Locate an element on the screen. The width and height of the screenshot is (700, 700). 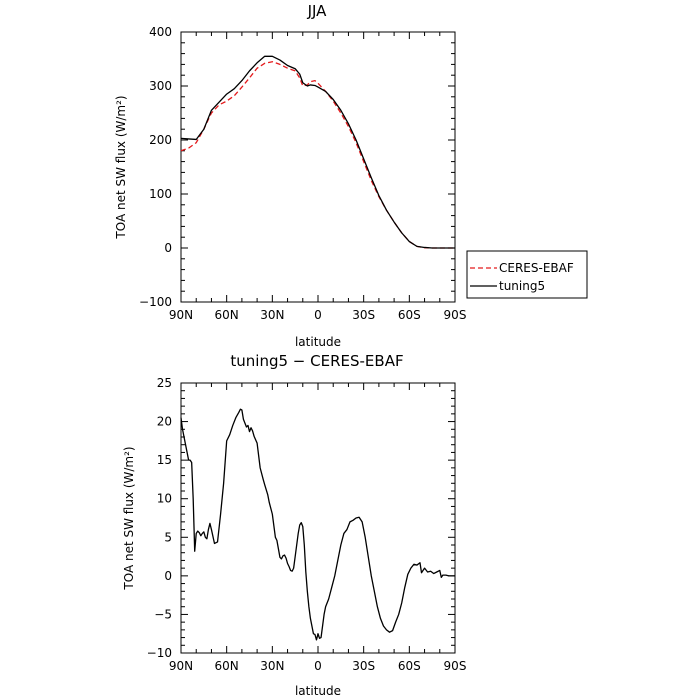
bottom-y-tick-labels: −10 −5 0 5 10 15 20 25 is located at coordinates (159, 518).